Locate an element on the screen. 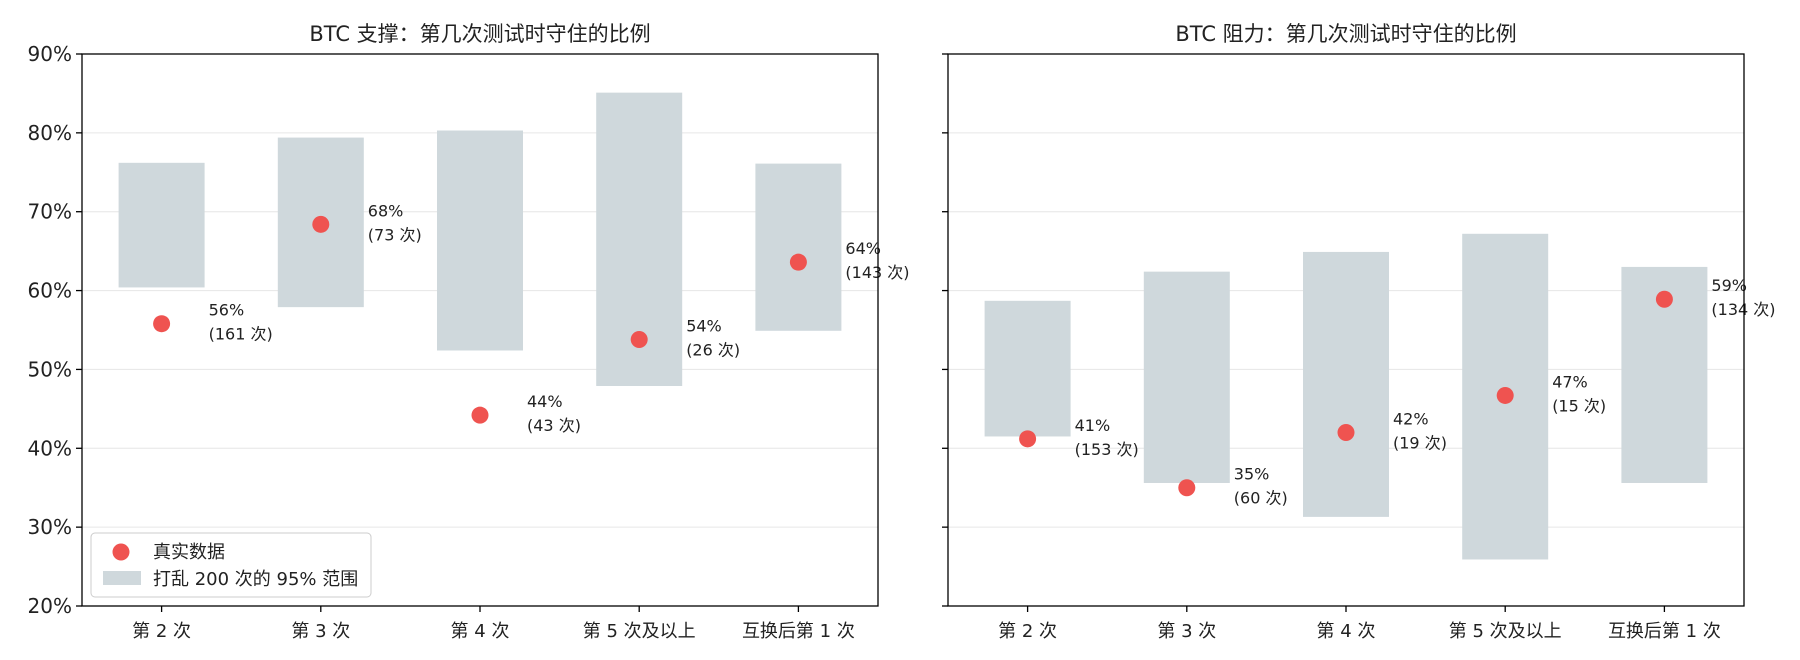  data-label-count: (15 次) is located at coordinates (1579, 405).